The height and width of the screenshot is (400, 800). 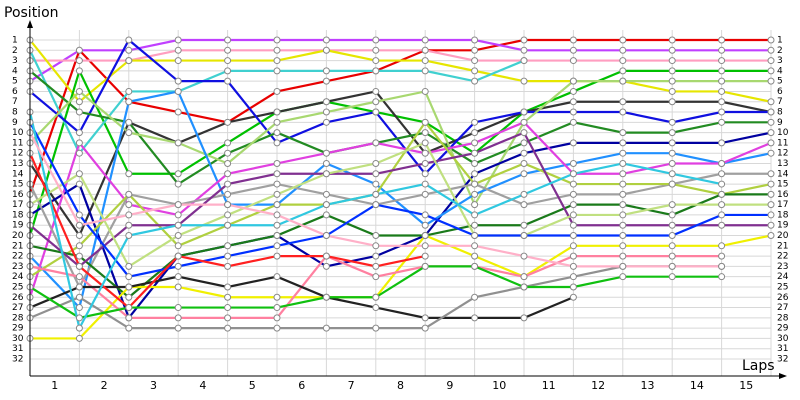 I want to click on y-tick-label: 17, so click(x=17, y=205).